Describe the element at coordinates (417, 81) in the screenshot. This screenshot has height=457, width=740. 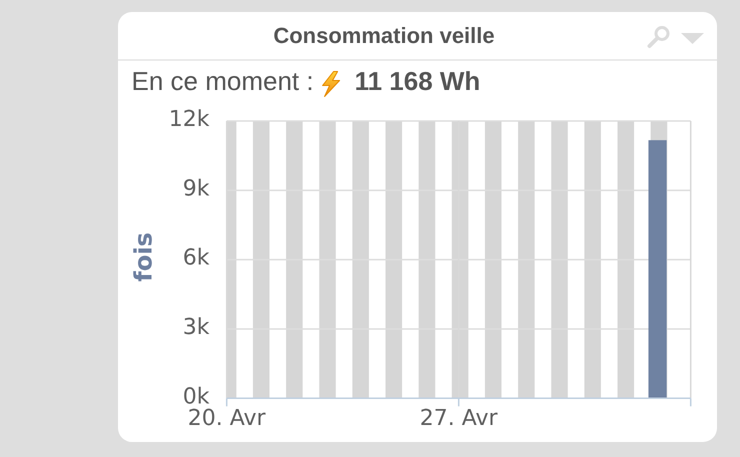
I see `text: 11 168 Wh` at that location.